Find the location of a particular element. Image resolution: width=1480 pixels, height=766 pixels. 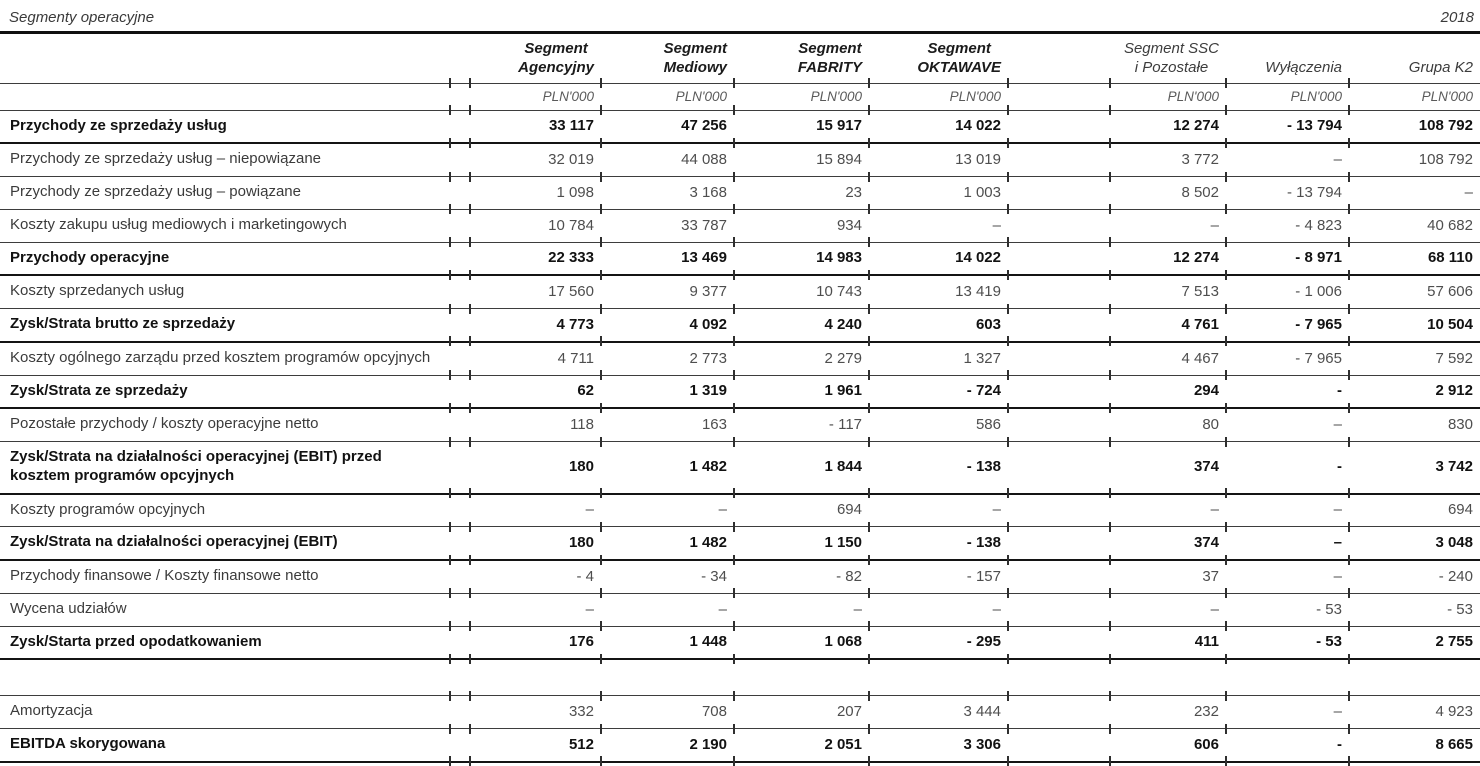

value-cell: - 4 is located at coordinates (536, 579).